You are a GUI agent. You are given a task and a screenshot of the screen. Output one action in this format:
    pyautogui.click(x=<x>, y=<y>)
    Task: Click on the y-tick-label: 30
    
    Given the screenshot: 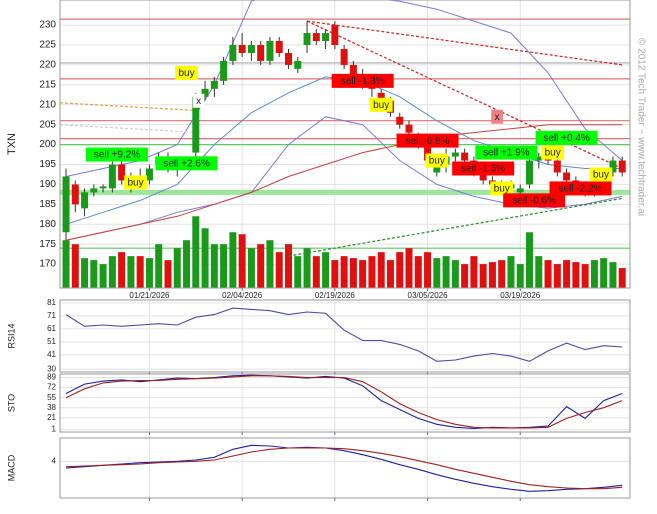 What is the action you would take?
    pyautogui.click(x=51, y=368)
    